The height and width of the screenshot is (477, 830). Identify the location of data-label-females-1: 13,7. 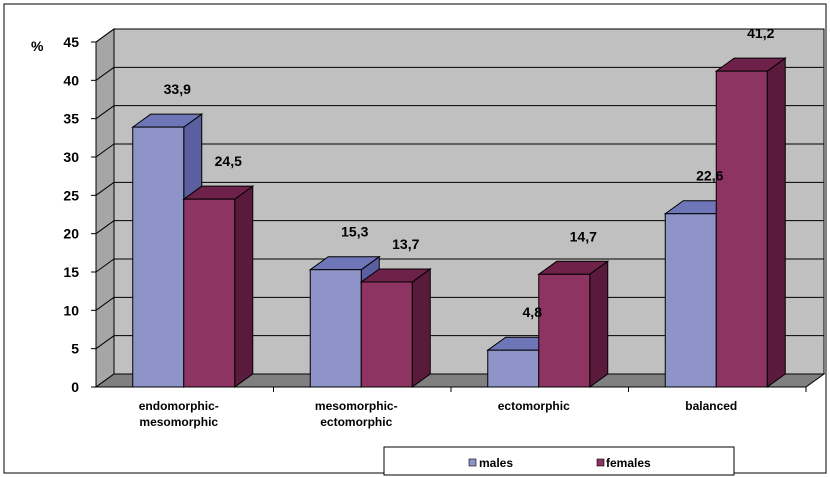
(405, 244).